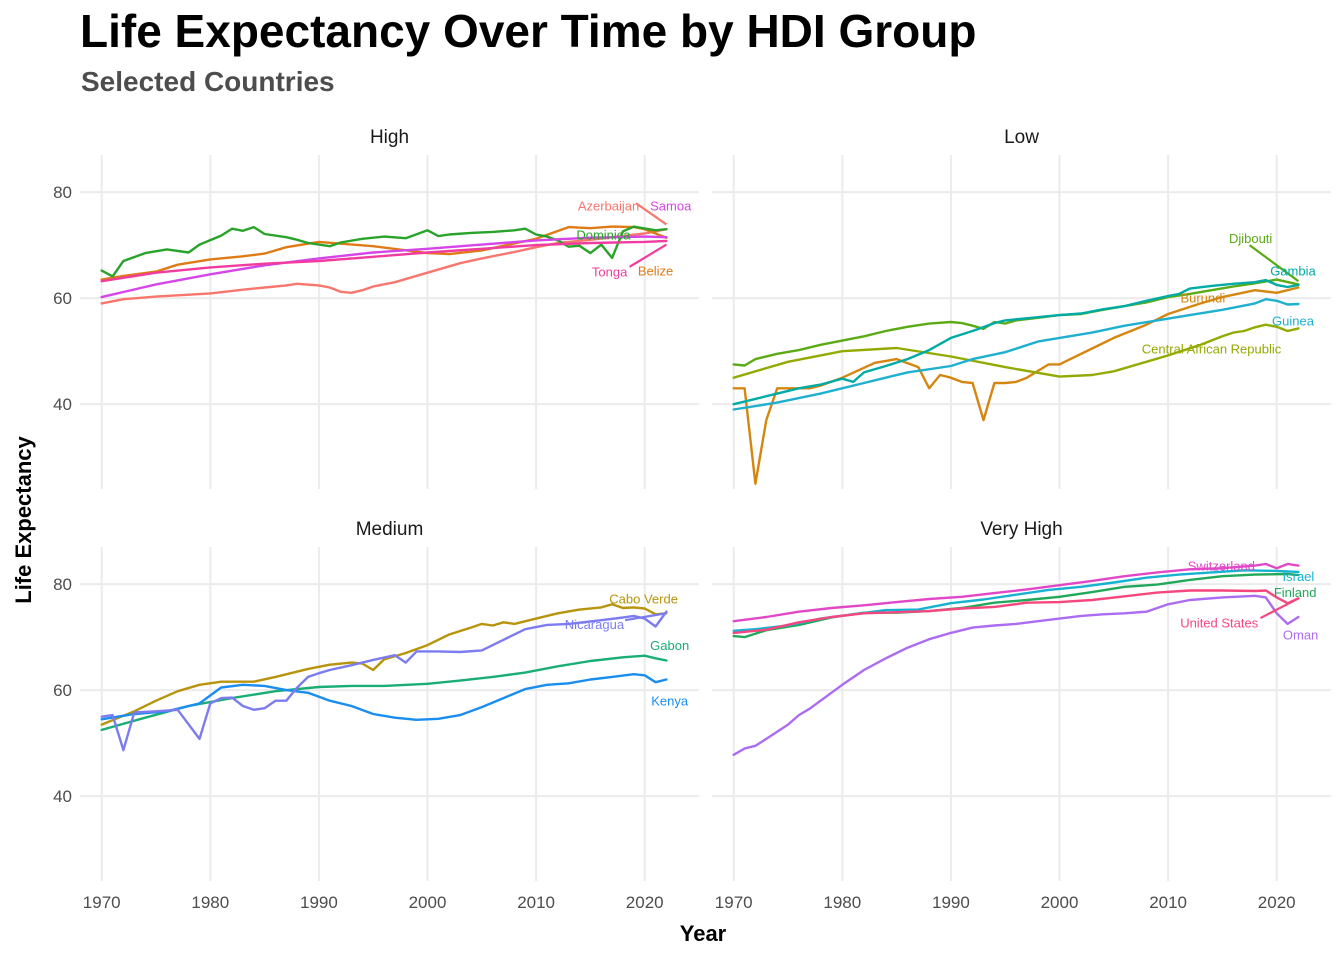 The image size is (1344, 960). Describe the element at coordinates (1300, 634) in the screenshot. I see `series-label-oman: Oman` at that location.